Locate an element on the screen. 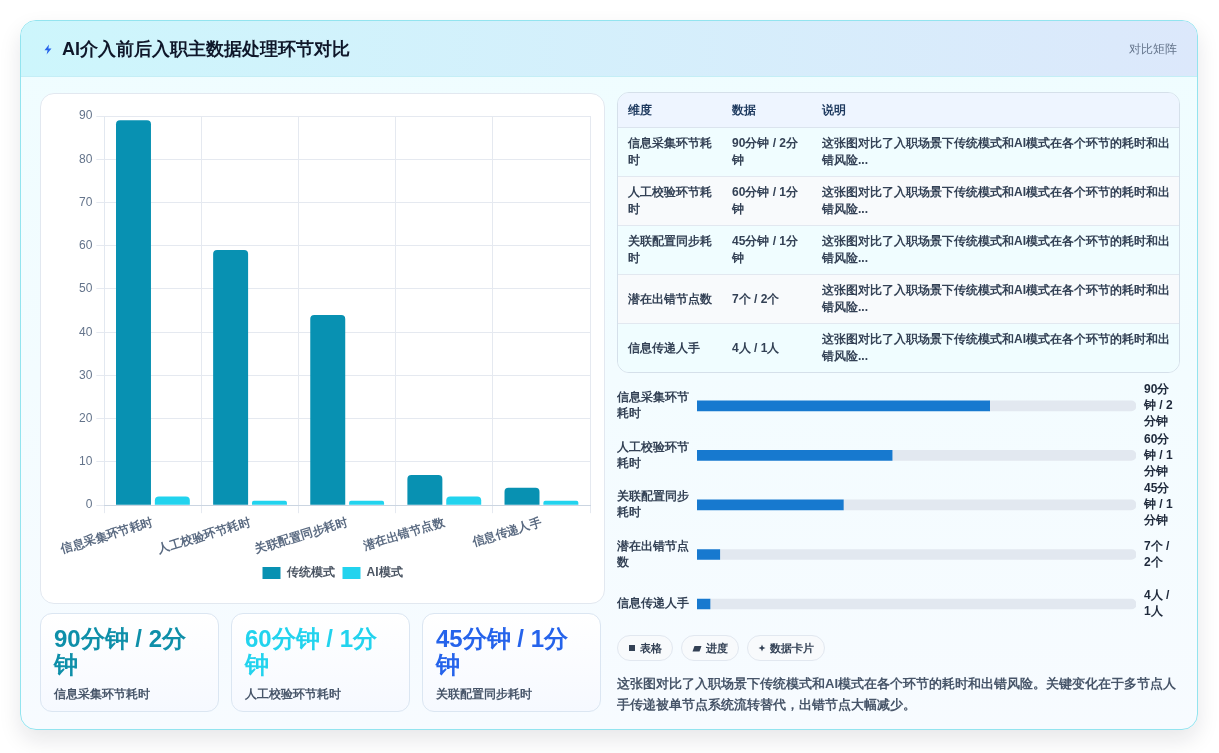  data-label: 7个 / 2个 is located at coordinates (1158, 553).